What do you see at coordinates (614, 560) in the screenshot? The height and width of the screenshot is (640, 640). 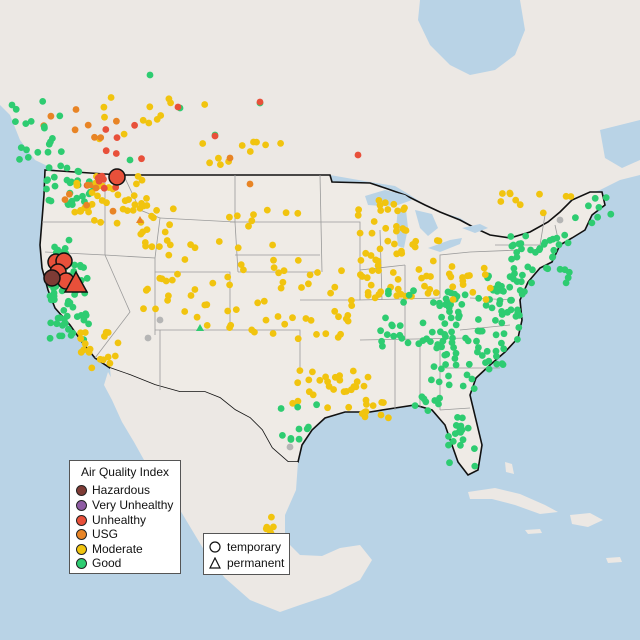 I see `puerto-rico` at bounding box center [614, 560].